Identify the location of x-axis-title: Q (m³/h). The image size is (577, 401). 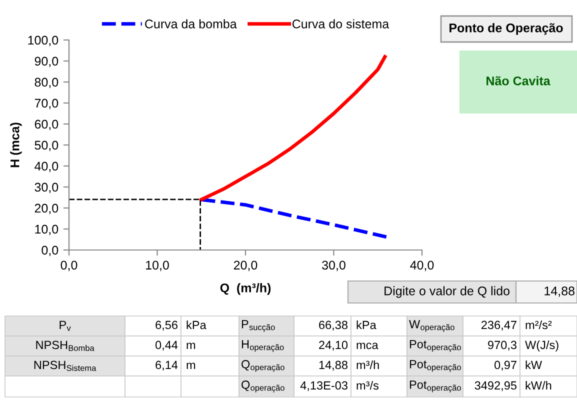
(245, 289).